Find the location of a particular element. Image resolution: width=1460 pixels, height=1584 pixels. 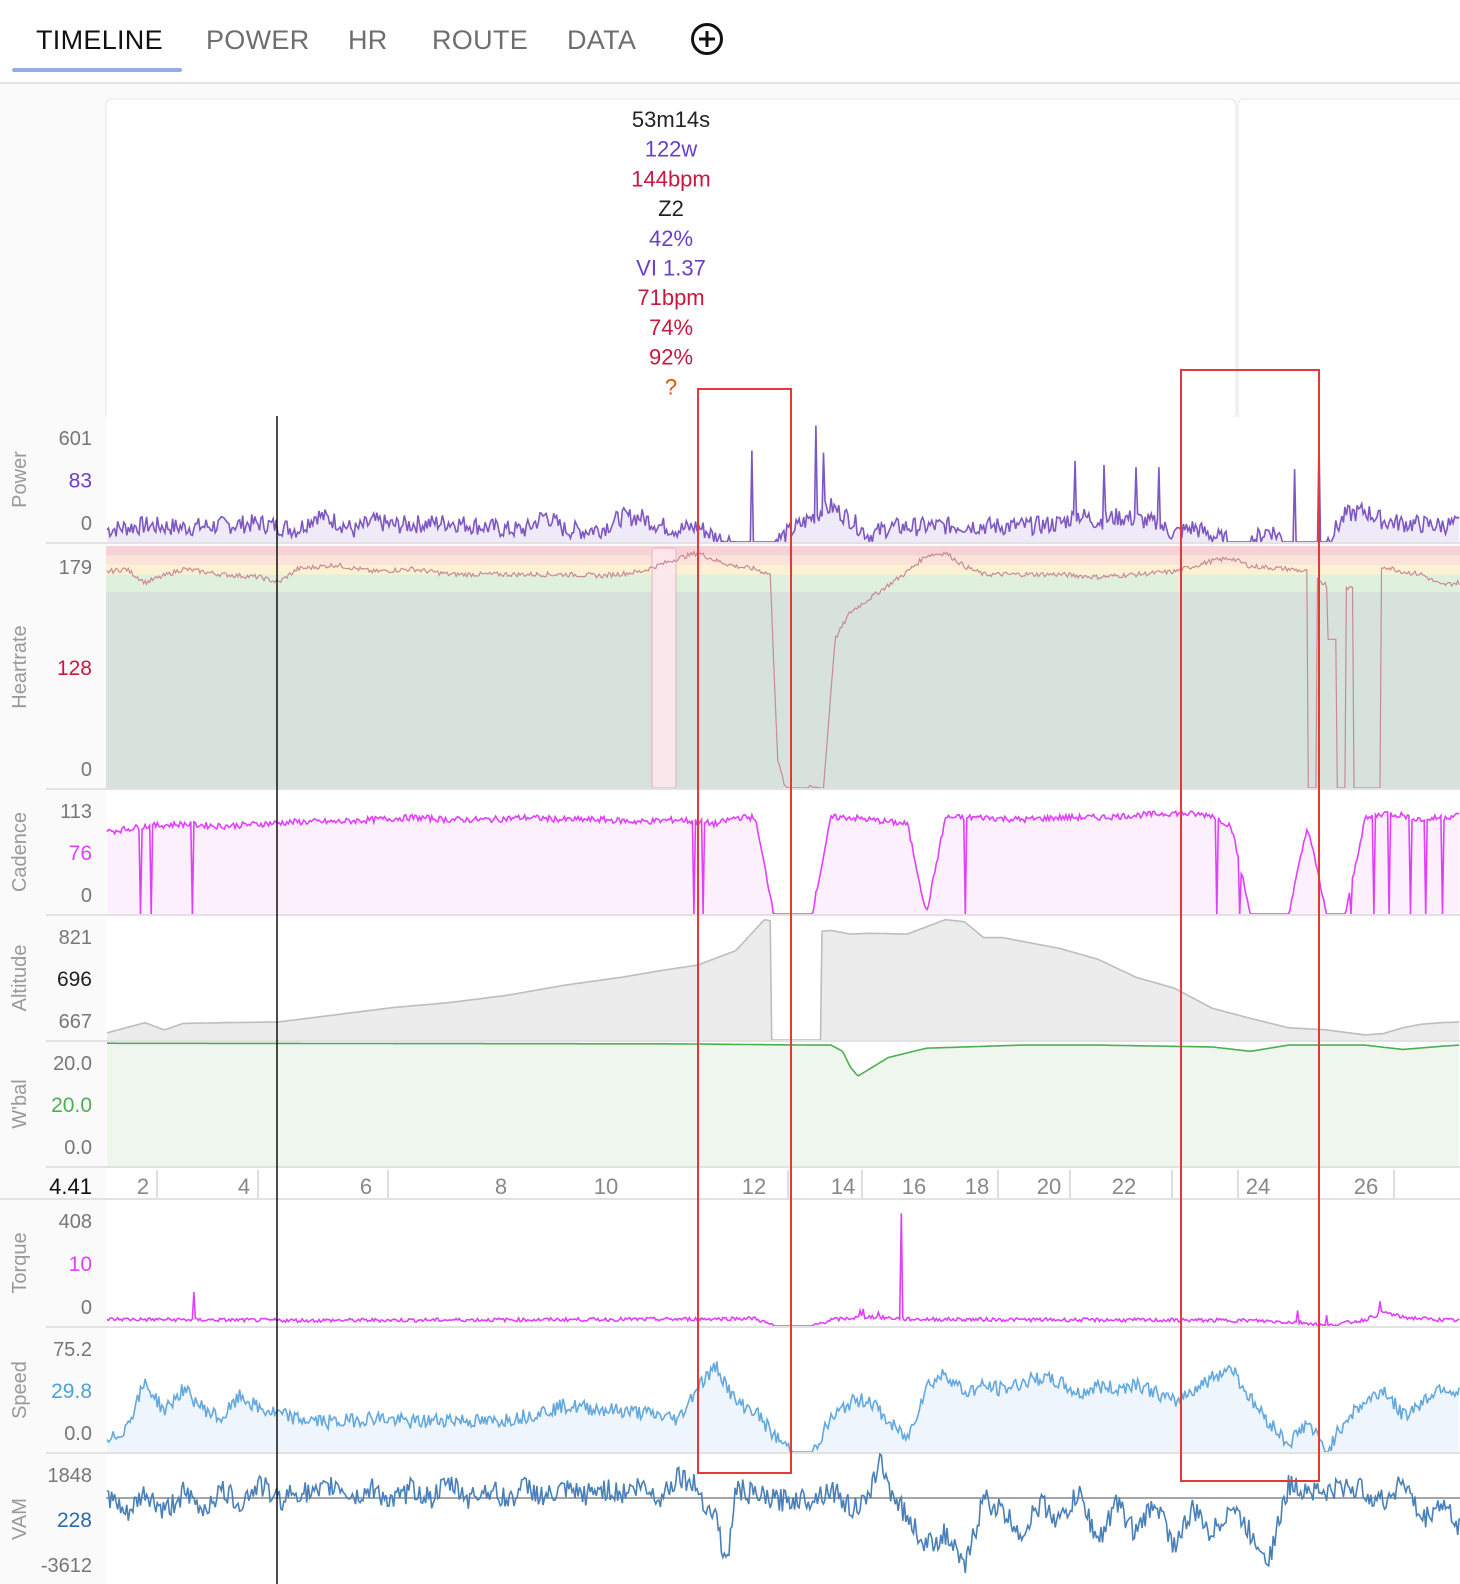

tick-min: -3612 is located at coordinates (66, 1566).